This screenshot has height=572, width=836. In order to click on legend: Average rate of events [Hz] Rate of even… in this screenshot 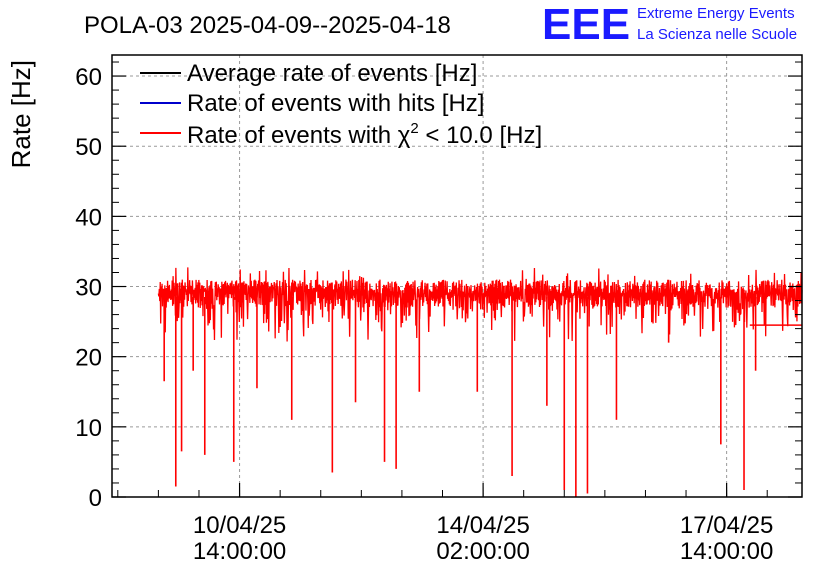, I will do `click(341, 104)`.